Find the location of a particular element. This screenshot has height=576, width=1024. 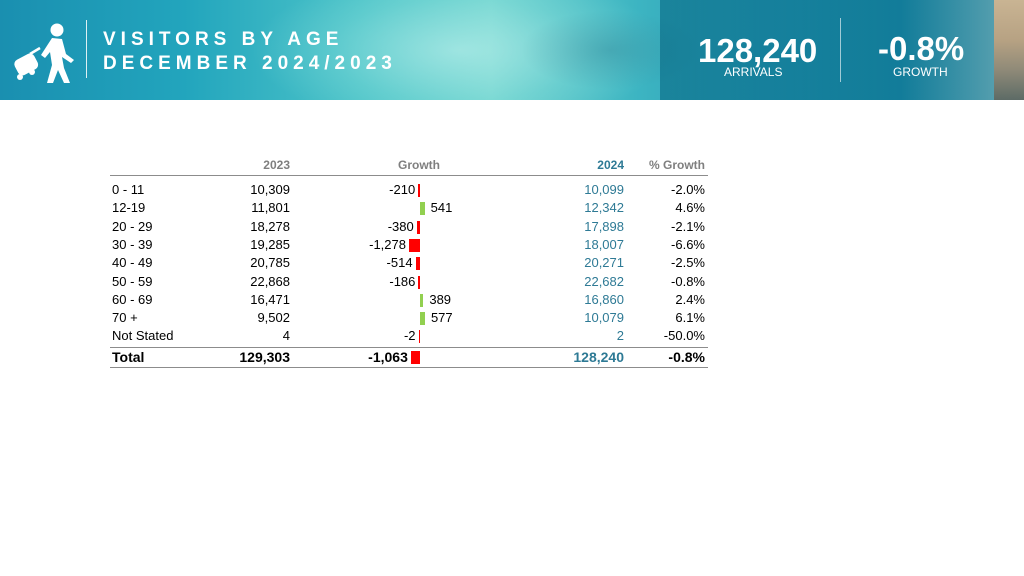

value-2024: 17,898 is located at coordinates (604, 226).